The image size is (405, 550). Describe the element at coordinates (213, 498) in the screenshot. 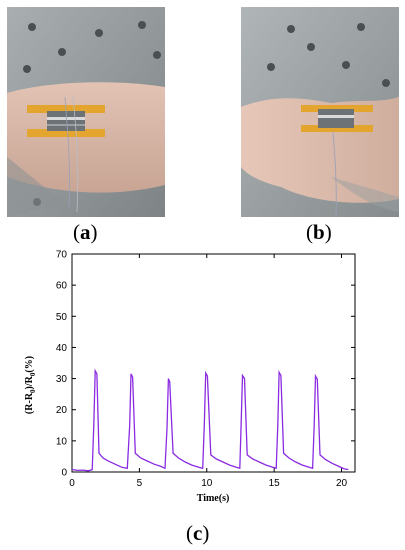

I see `x-axis-label: Time(s)` at that location.